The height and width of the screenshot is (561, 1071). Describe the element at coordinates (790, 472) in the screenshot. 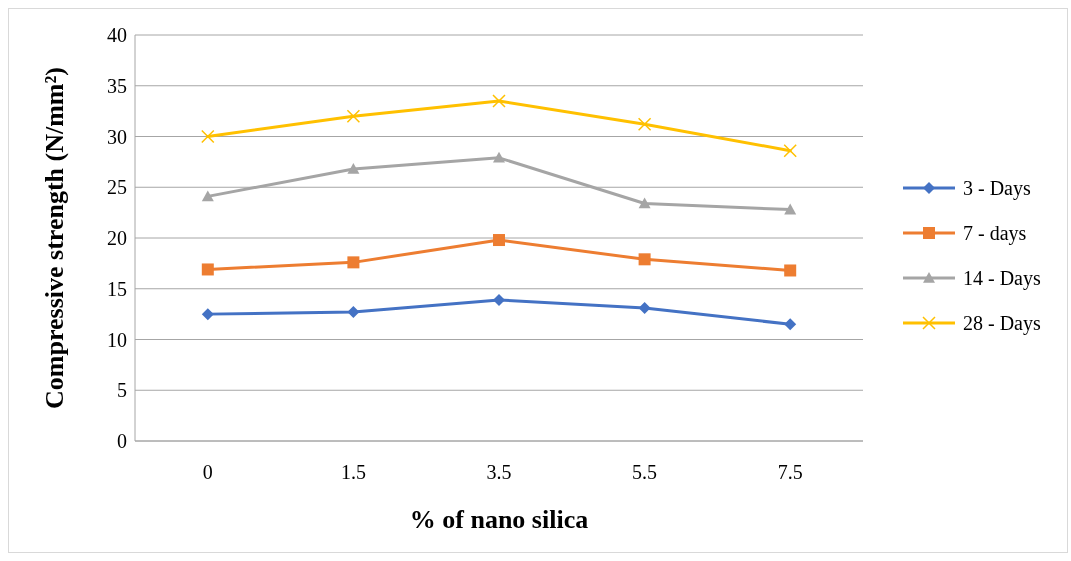

I see `x-tick-label: 7.5` at that location.